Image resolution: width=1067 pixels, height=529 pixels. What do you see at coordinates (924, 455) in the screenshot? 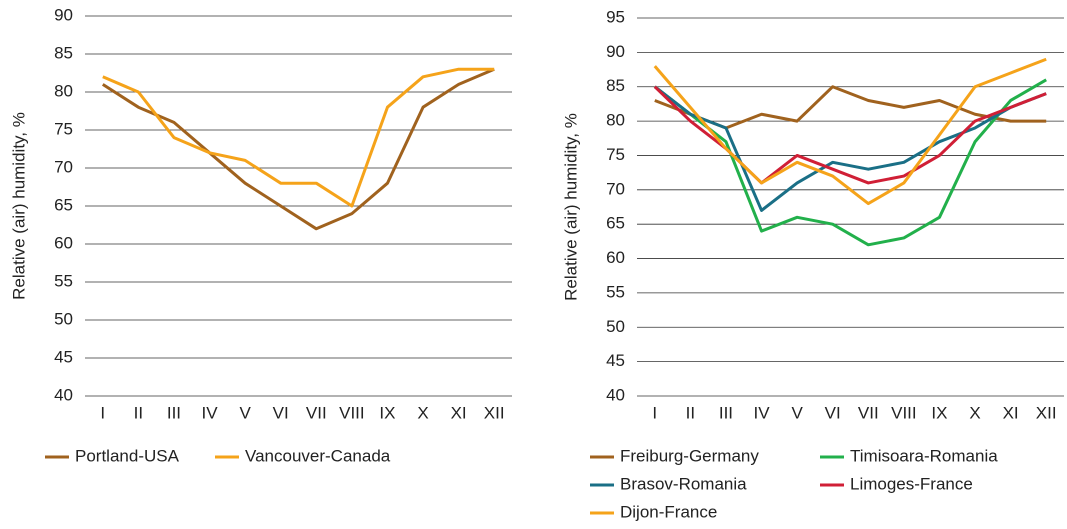
I see `legend-label: Timisoara-Romania` at bounding box center [924, 455].